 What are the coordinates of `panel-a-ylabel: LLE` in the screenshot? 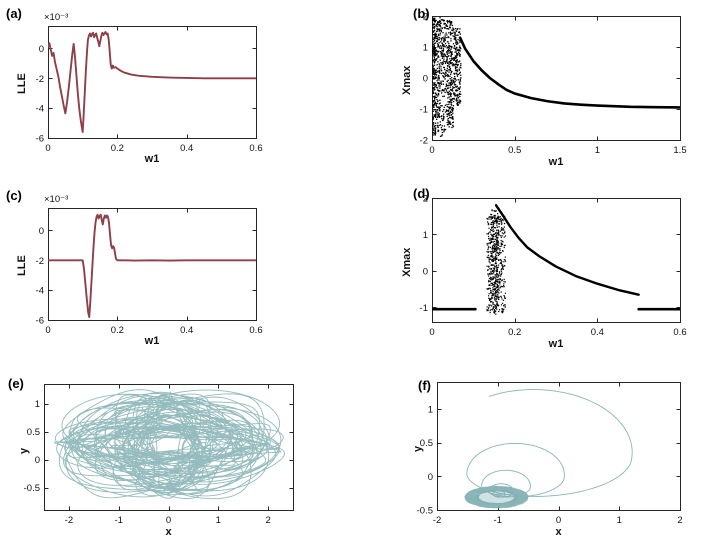 It's located at (22, 83).